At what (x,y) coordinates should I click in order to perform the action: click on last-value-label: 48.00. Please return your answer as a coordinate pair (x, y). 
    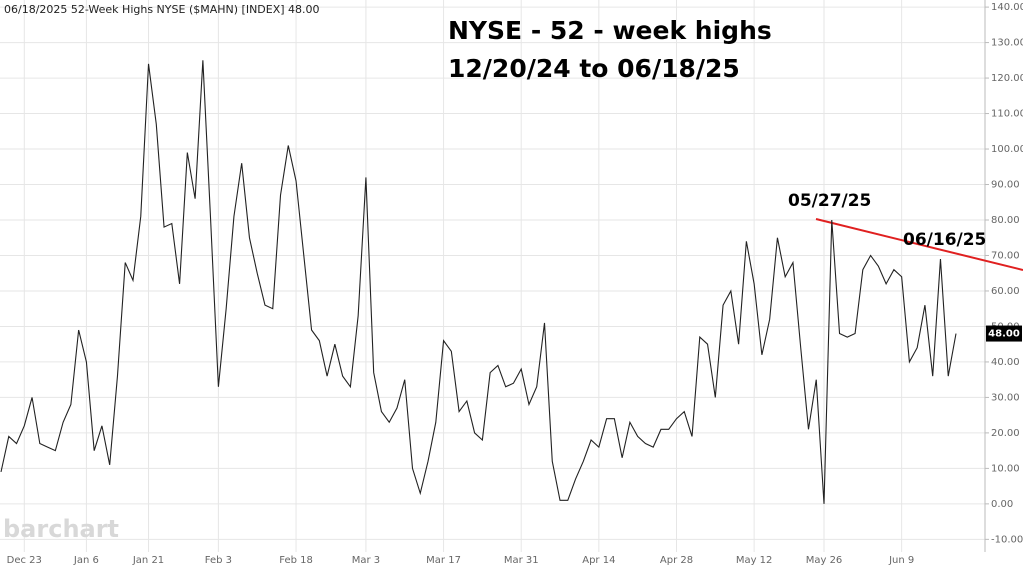
    Looking at the image, I should click on (1004, 334).